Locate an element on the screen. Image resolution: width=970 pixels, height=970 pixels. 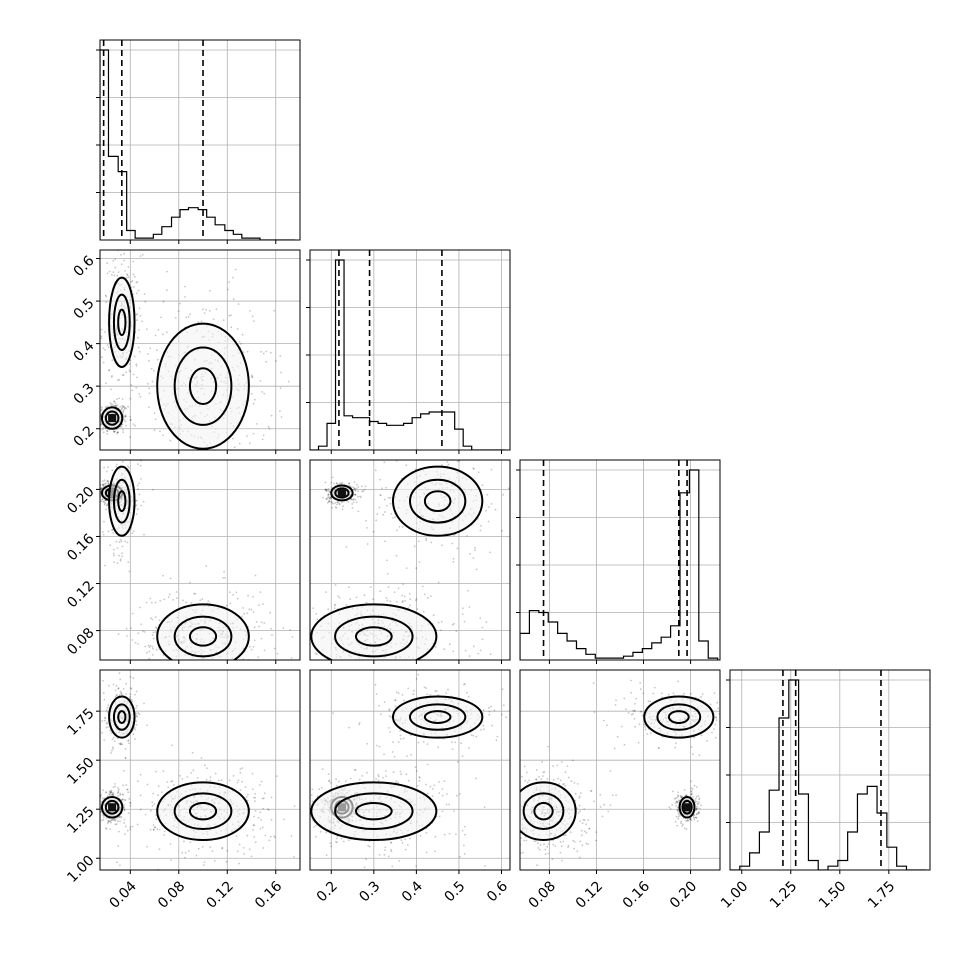
panel-1-0: 0.2 0.3 0.4 0.5 0.6 is located at coordinates (186, 351).